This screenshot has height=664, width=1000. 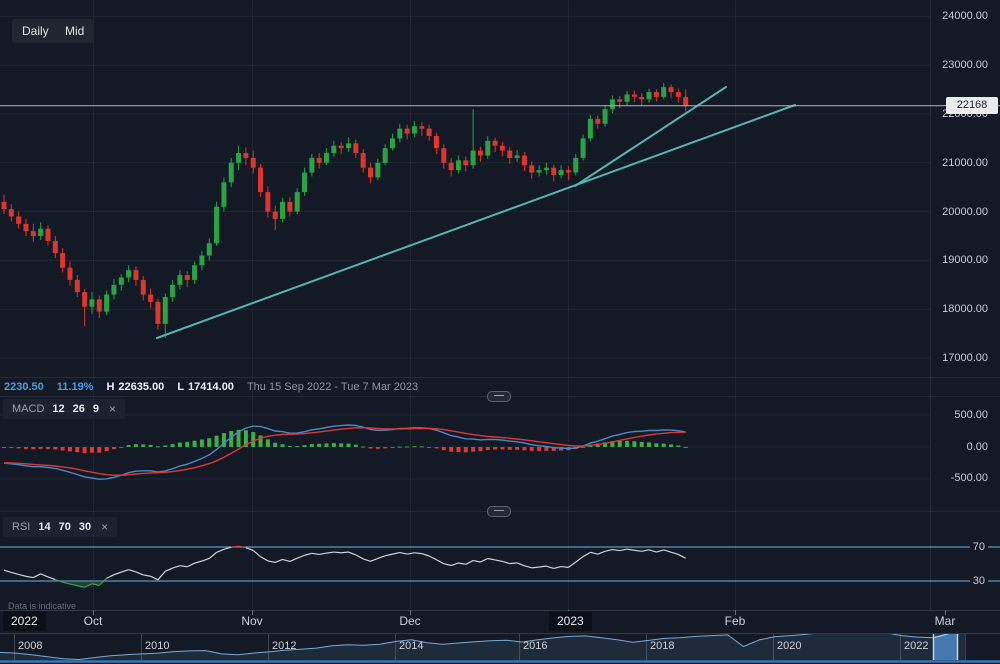 What do you see at coordinates (21, 527) in the screenshot?
I see `rsi-title: RSI` at bounding box center [21, 527].